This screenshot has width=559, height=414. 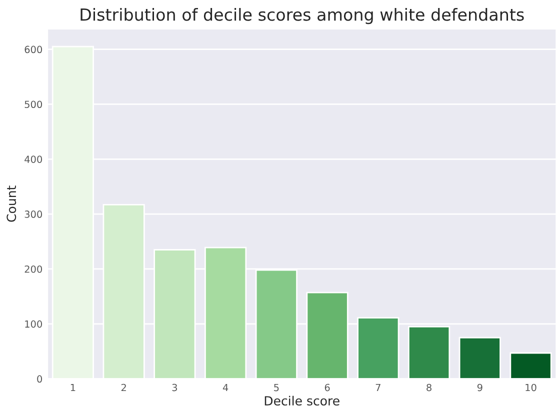 What do you see at coordinates (276, 388) in the screenshot?
I see `x-tick-label: 5` at bounding box center [276, 388].